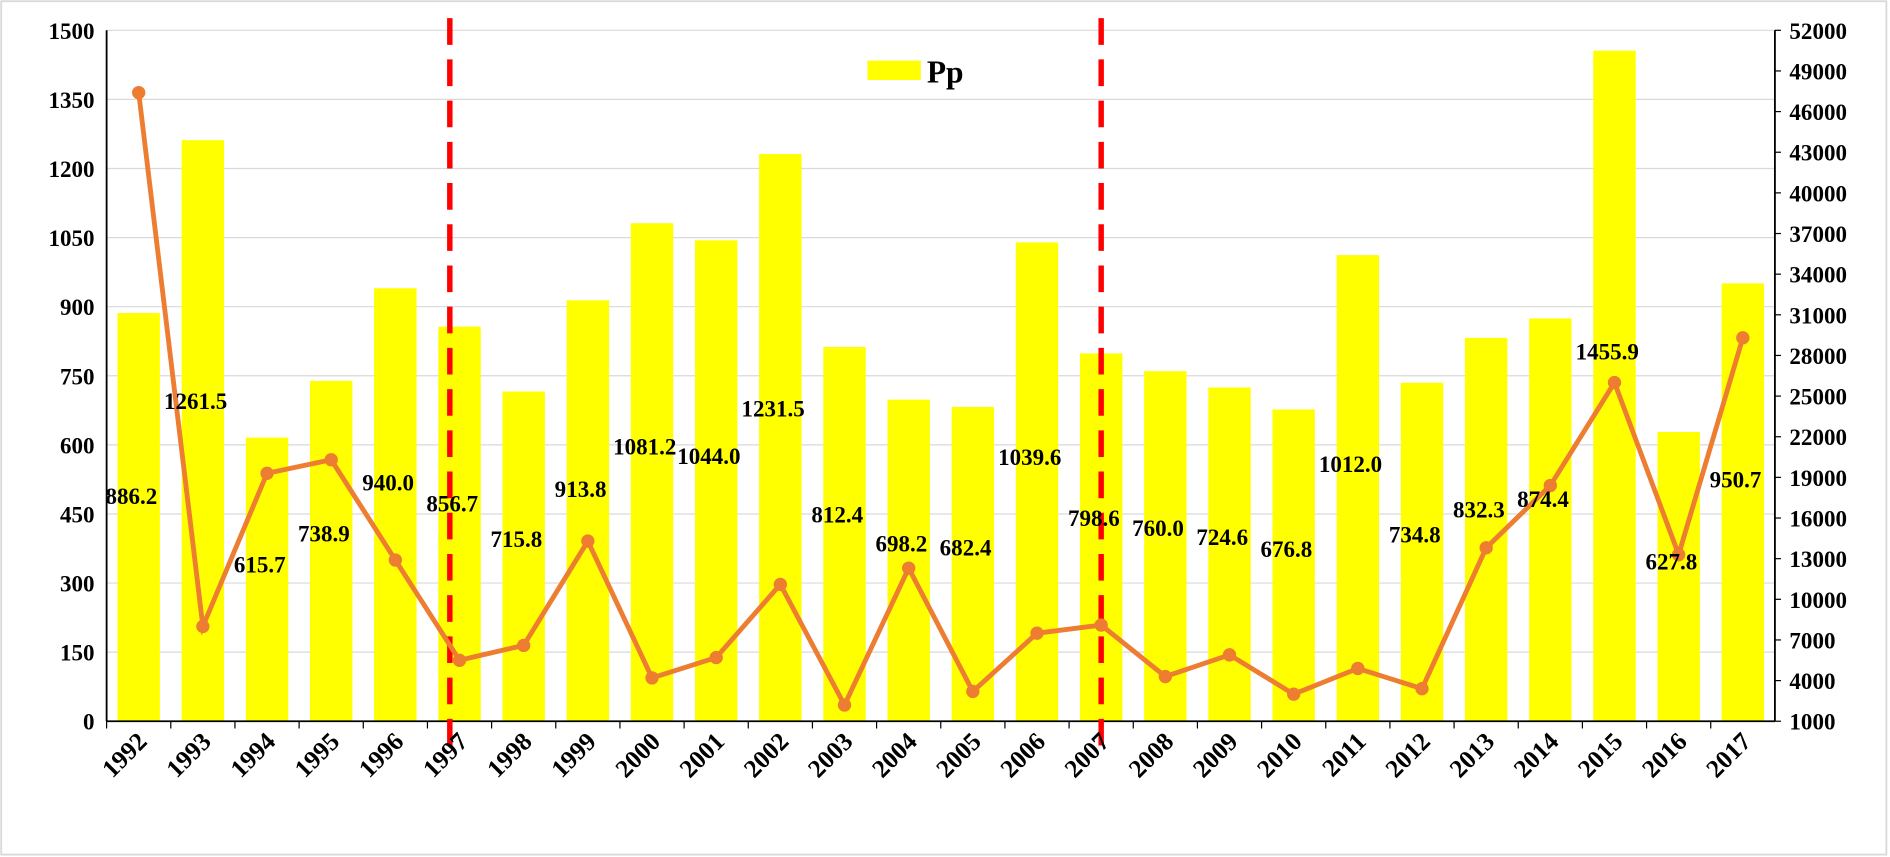 This screenshot has height=857, width=1890. I want to click on data-label: 724.6, so click(1222, 537).